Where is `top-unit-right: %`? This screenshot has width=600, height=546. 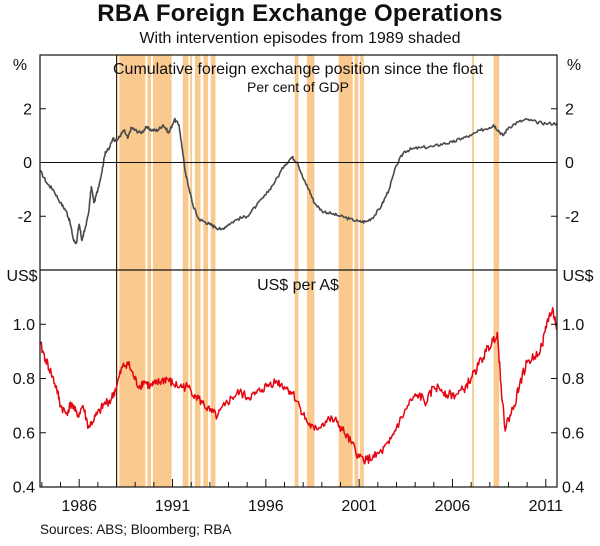
top-unit-right: % is located at coordinates (574, 65).